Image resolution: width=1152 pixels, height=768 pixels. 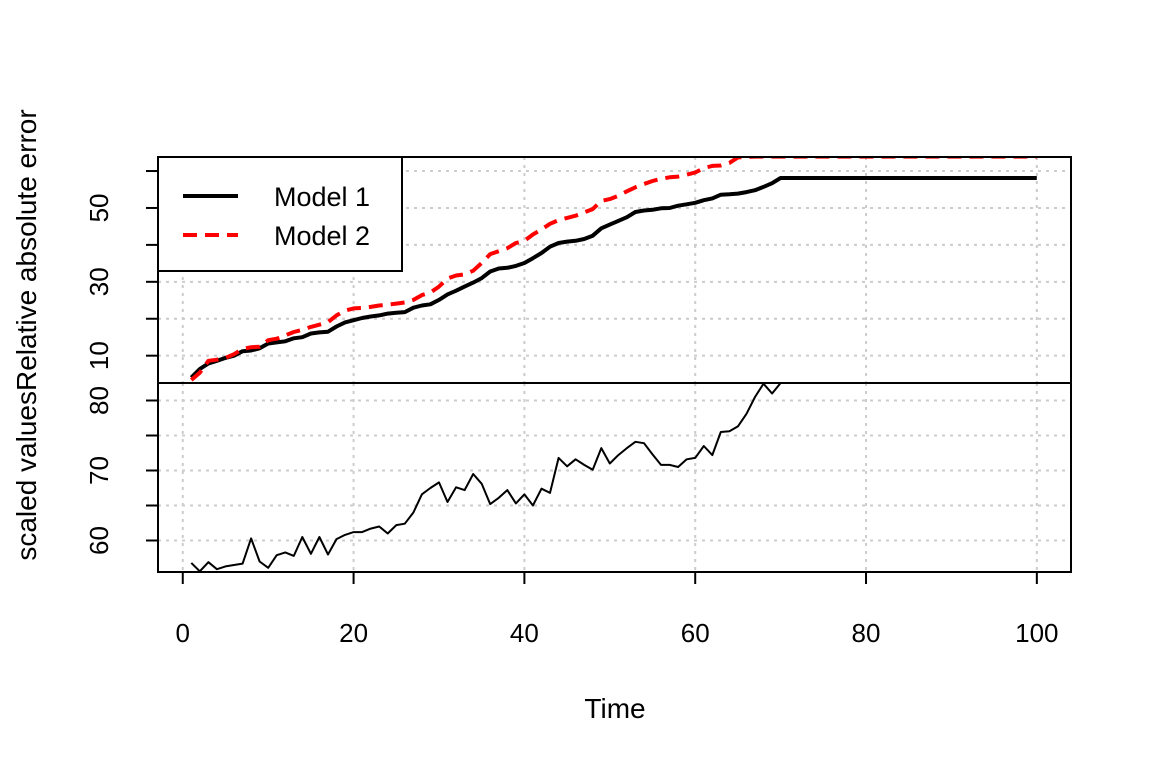 What do you see at coordinates (524, 633) in the screenshot?
I see `x-tick-label: 40` at bounding box center [524, 633].